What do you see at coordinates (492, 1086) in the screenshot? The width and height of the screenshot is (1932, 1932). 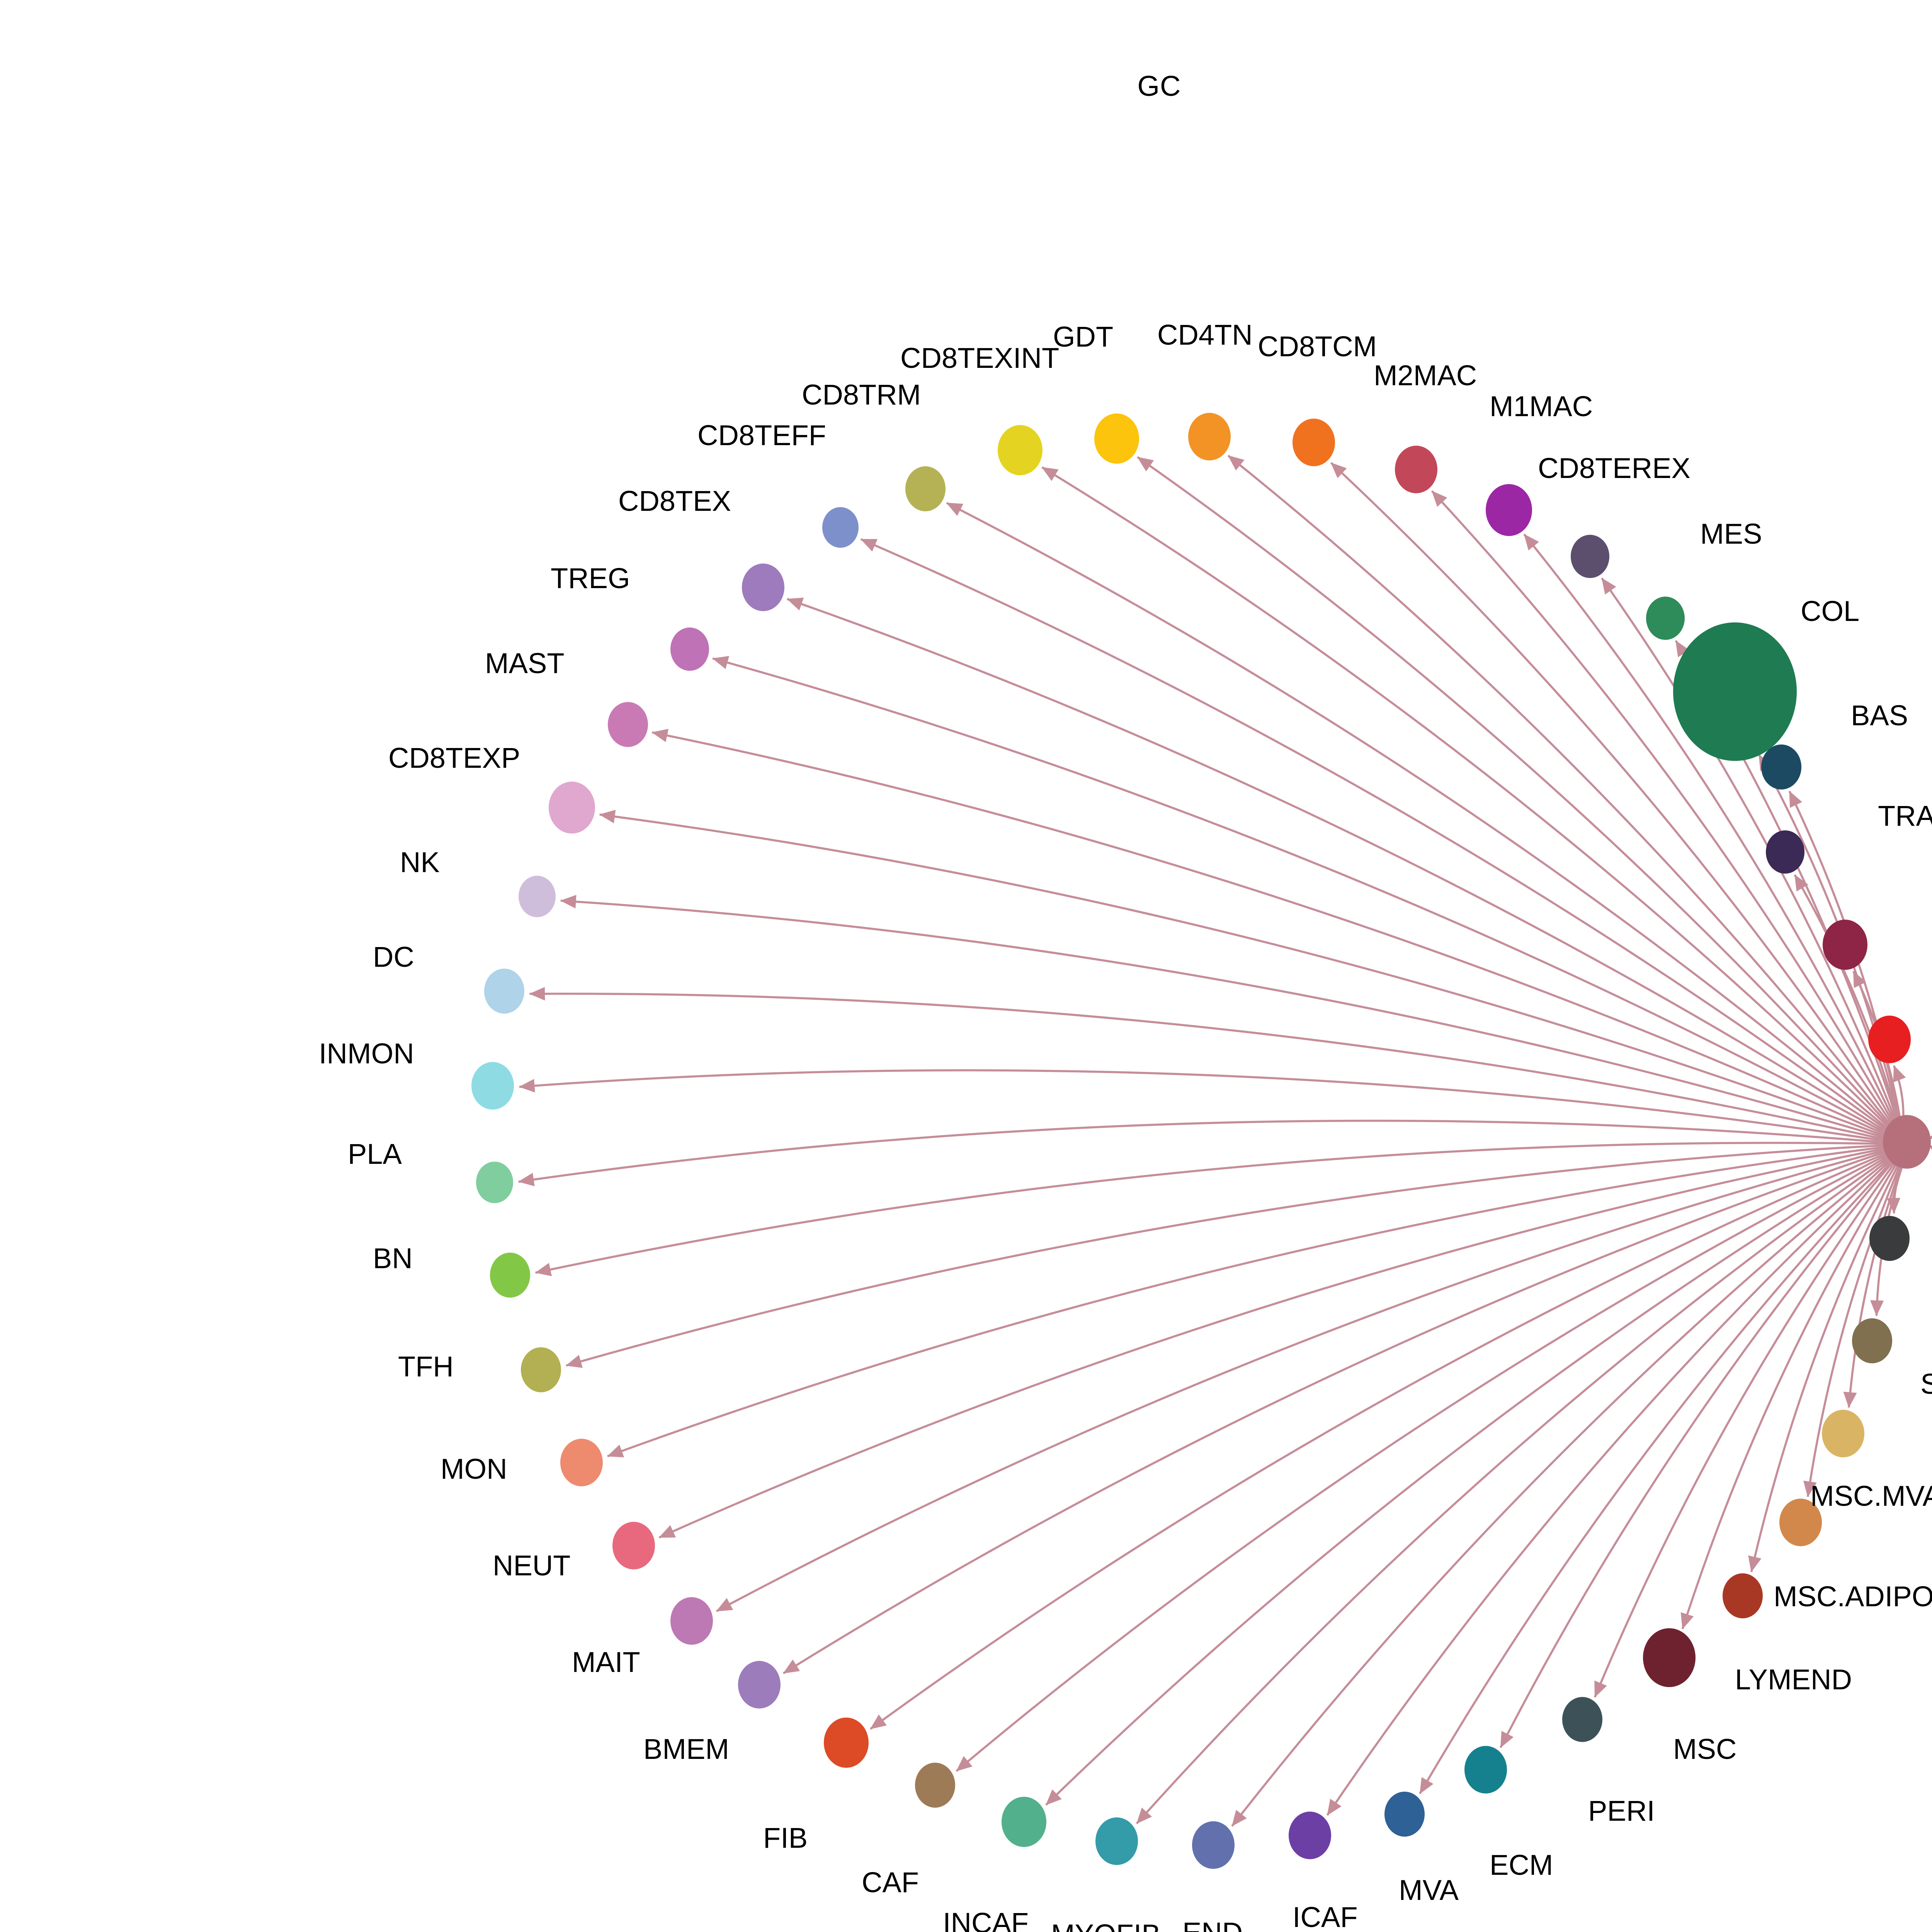 I see `node-inmon` at bounding box center [492, 1086].